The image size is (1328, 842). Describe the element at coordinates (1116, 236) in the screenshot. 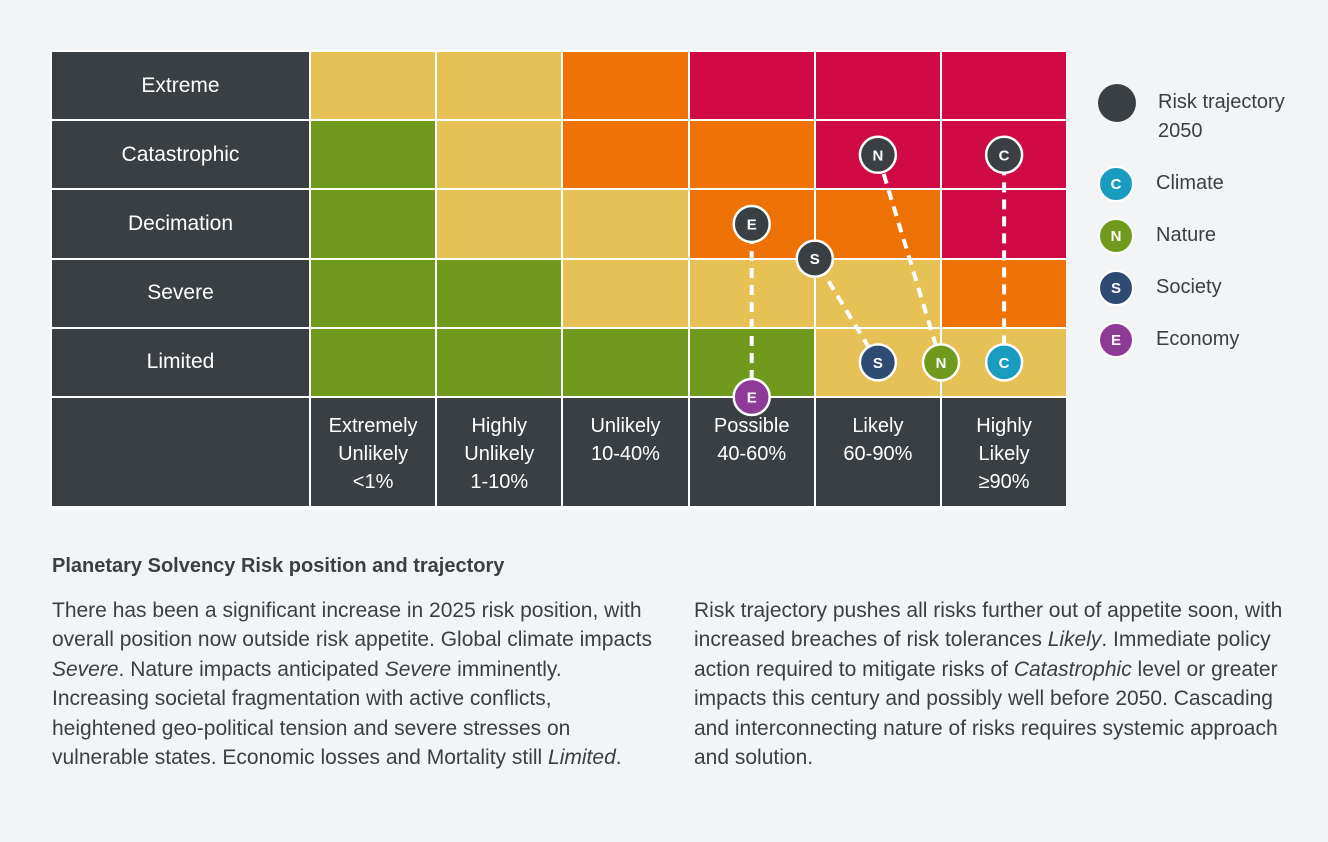

I see `legend-swatch-nature: N` at that location.